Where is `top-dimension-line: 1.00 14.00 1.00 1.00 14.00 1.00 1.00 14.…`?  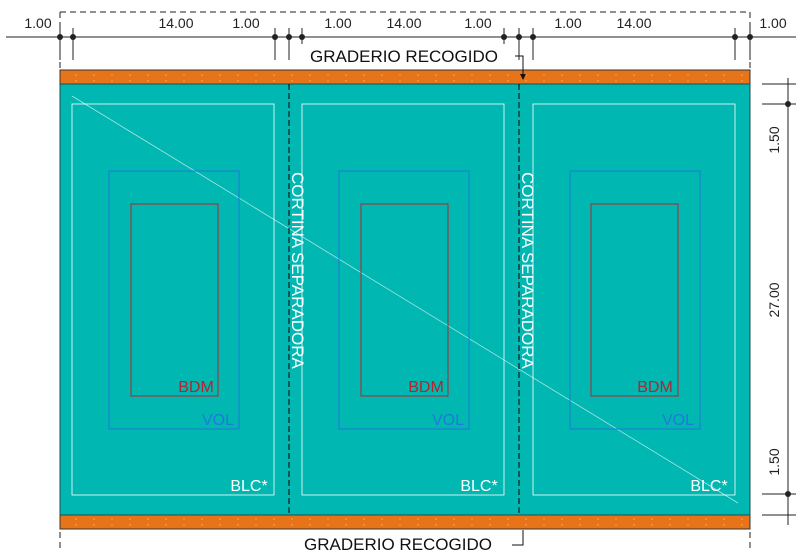 top-dimension-line: 1.00 14.00 1.00 1.00 14.00 1.00 1.00 14.… is located at coordinates (401, 37).